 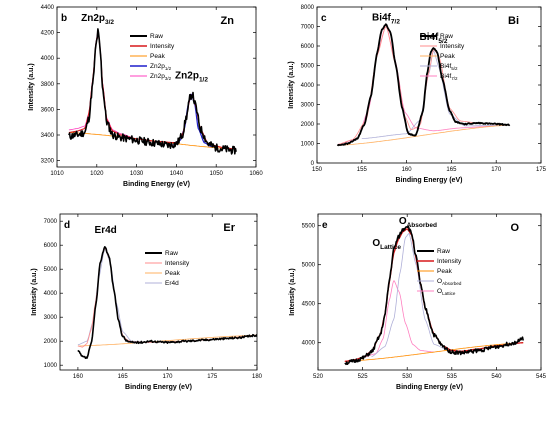 I want to click on y-tick-label: 3400, so click(x=48, y=136).